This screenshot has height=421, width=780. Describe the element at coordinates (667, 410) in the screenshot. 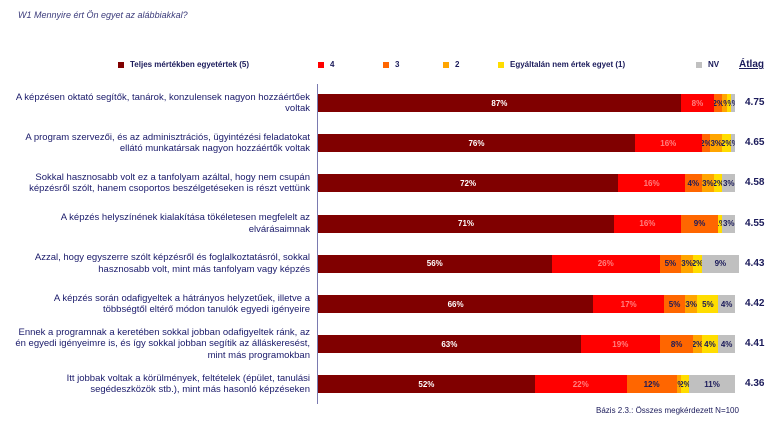

I see `base-footnote: Bázis 2.3.: Összes megkérdezett N=100` at that location.